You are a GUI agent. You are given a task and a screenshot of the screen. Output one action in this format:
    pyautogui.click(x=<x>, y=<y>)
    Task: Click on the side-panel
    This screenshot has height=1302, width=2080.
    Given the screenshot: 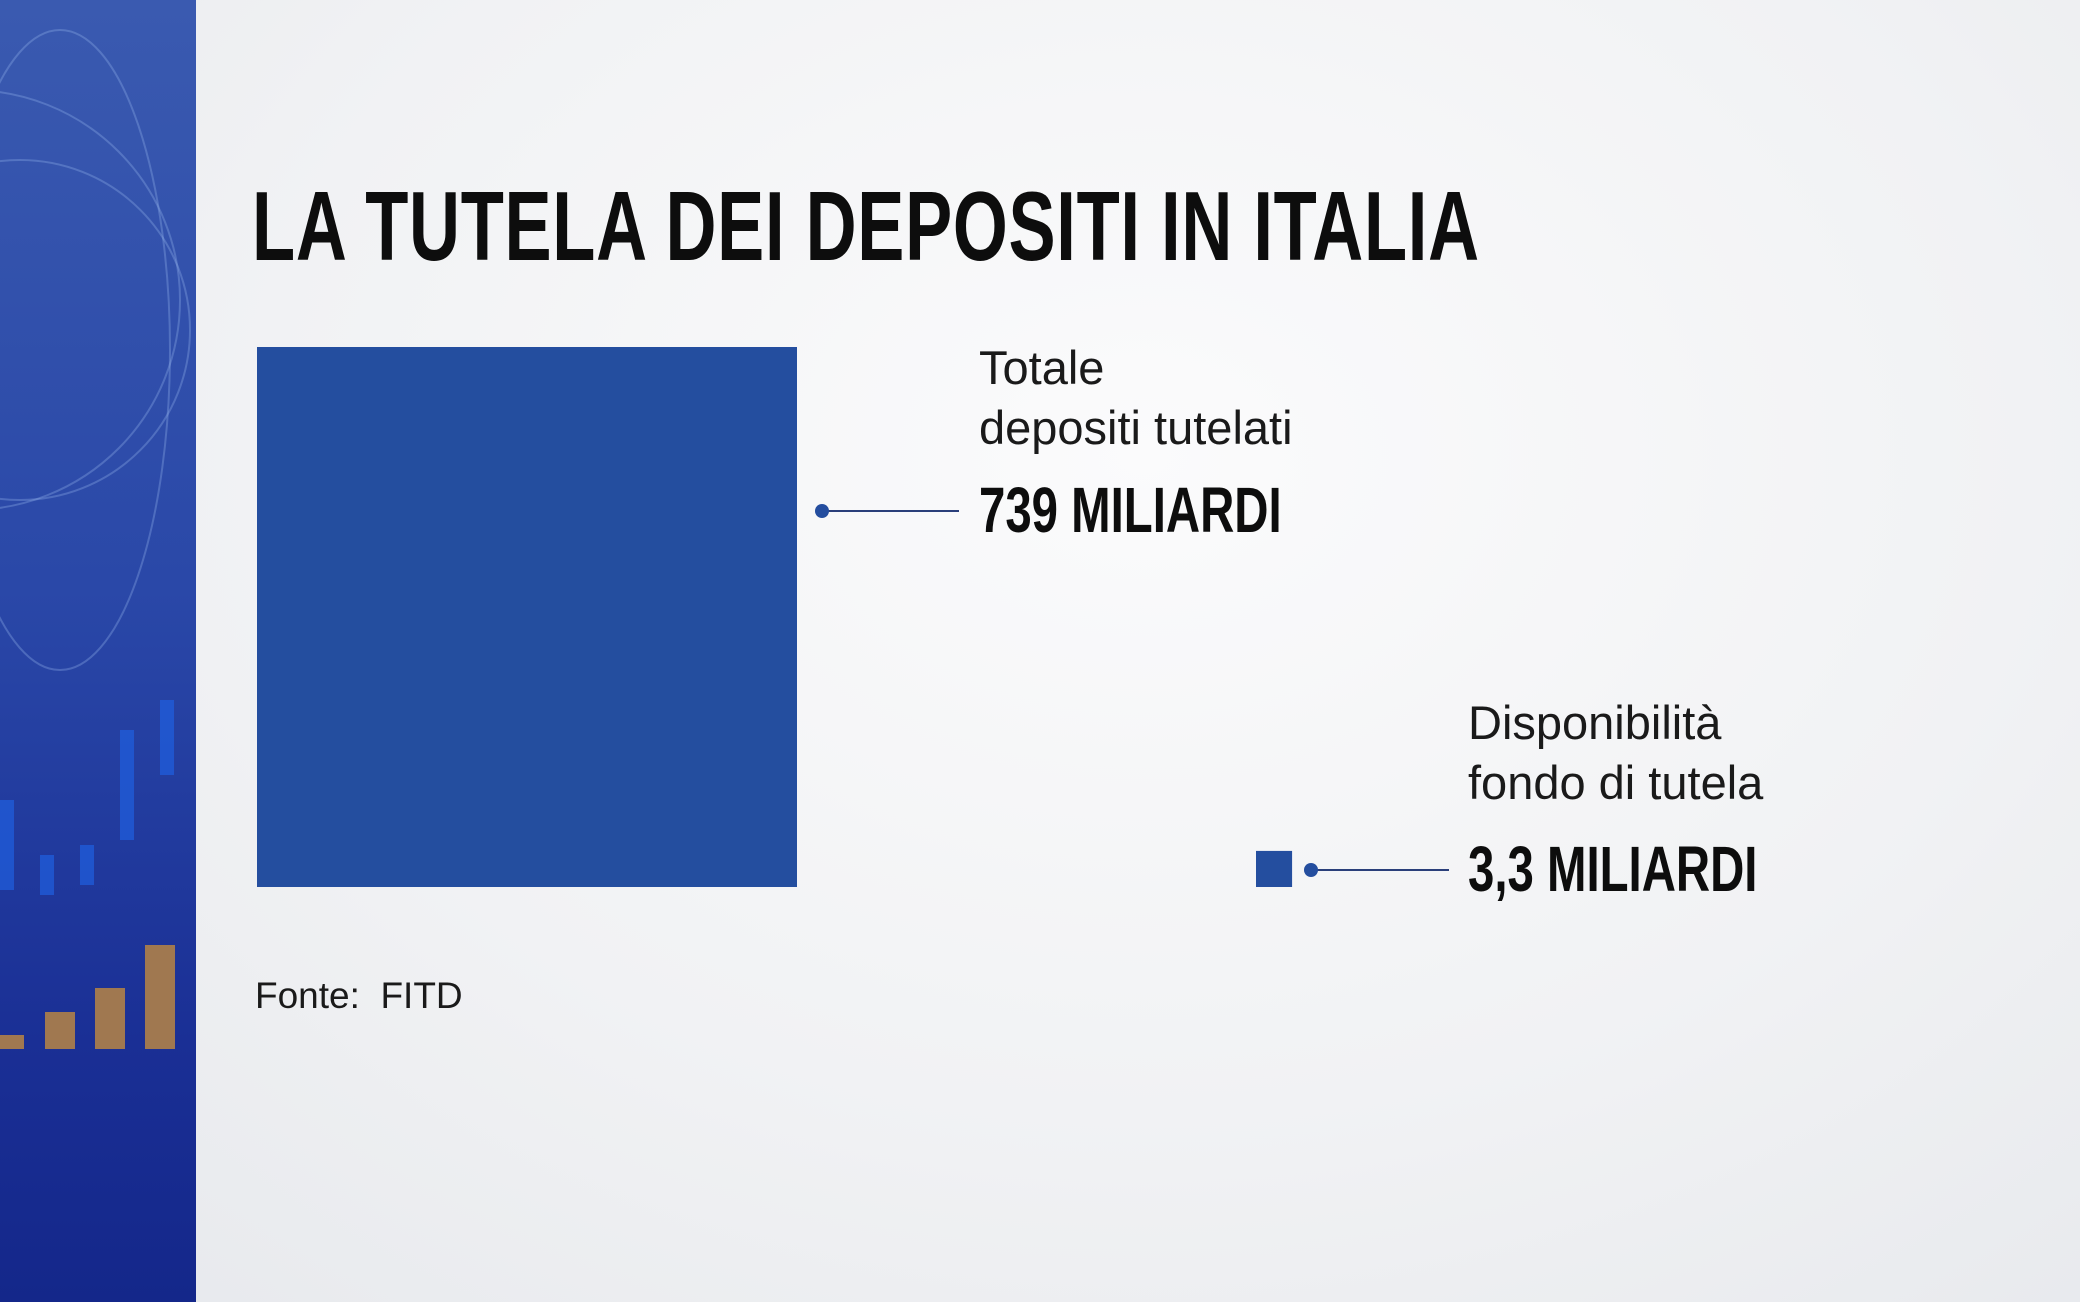 What is the action you would take?
    pyautogui.click(x=98, y=651)
    